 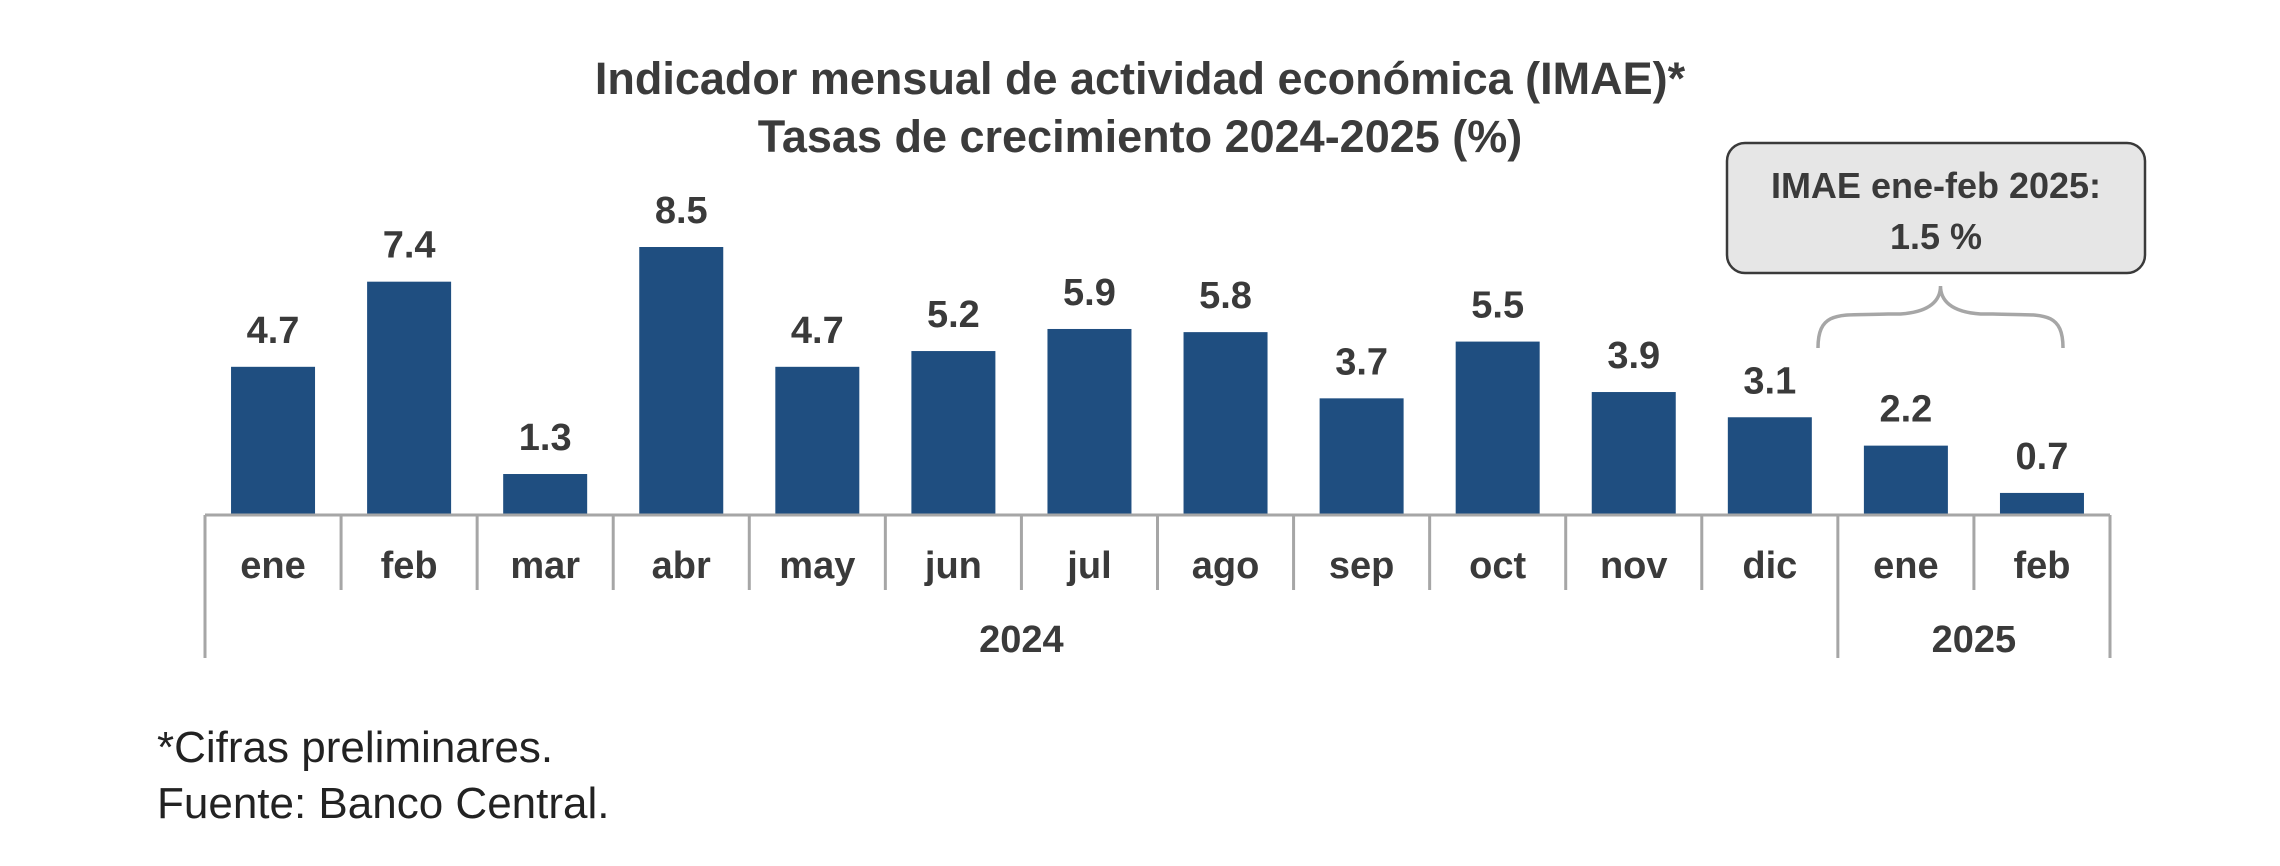 I want to click on callout-brace, so click(x=1940, y=317).